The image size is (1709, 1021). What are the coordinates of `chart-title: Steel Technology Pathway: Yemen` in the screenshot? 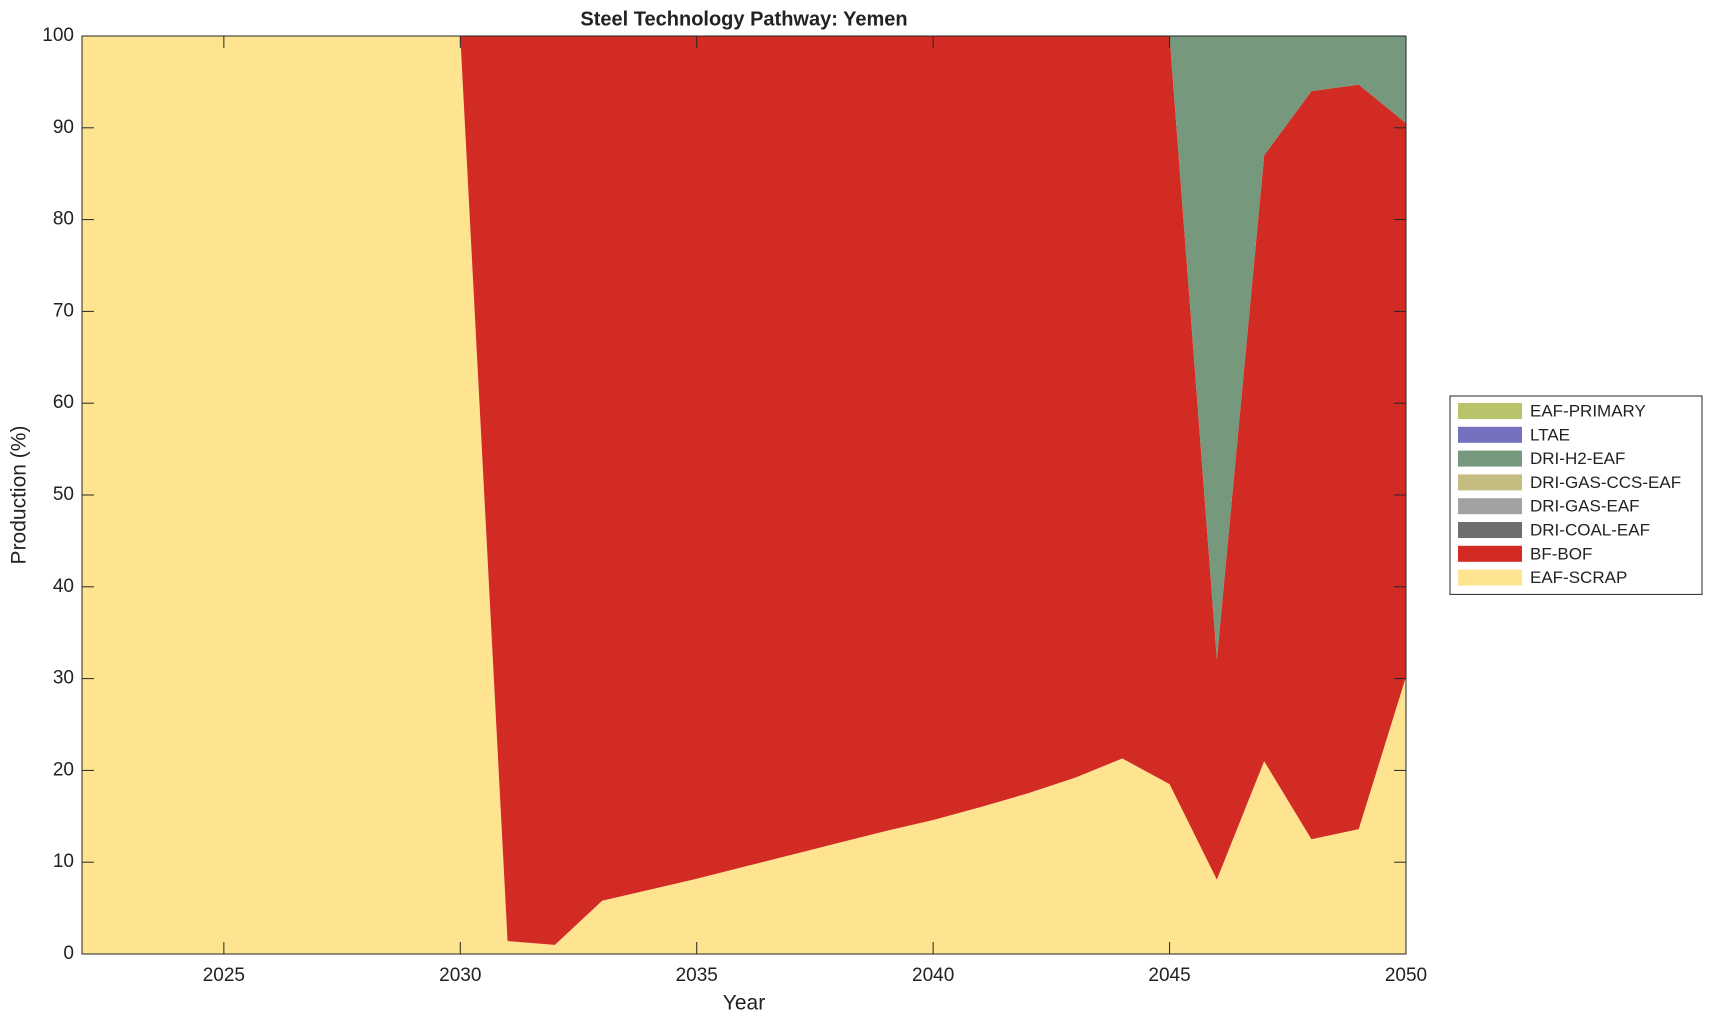 It's located at (743, 19).